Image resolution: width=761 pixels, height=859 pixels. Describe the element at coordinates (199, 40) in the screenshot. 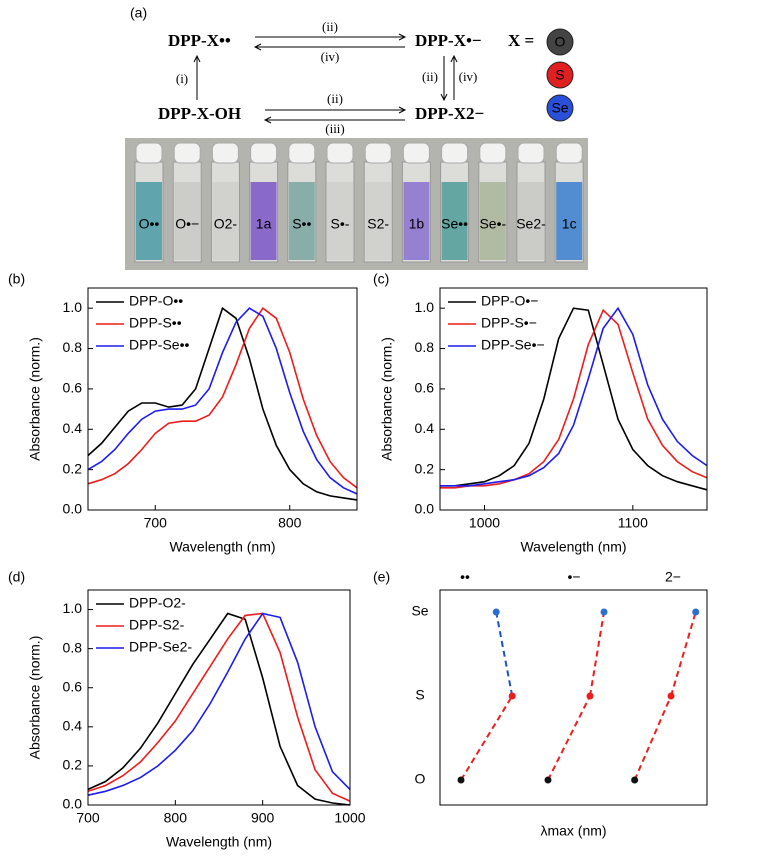

I see `species: DPP-X••` at that location.